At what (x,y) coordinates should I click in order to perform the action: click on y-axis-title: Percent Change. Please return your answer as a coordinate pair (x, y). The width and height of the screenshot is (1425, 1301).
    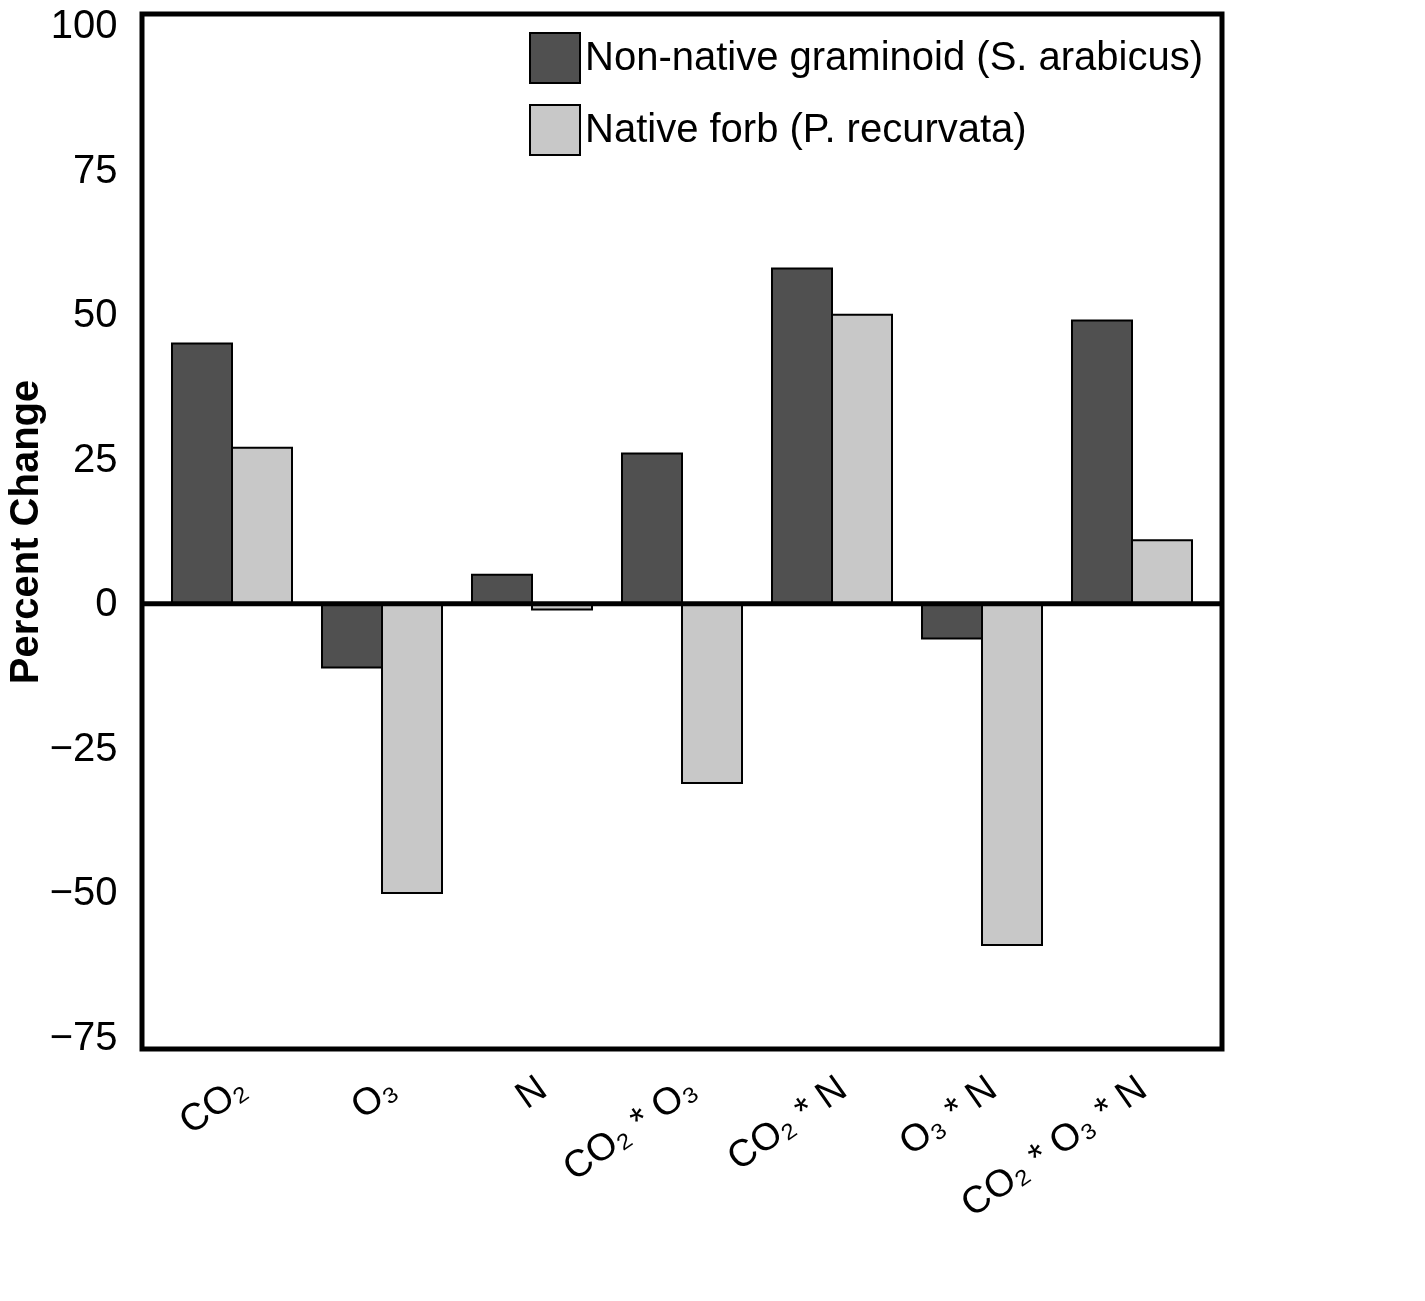
    Looking at the image, I should click on (23, 532).